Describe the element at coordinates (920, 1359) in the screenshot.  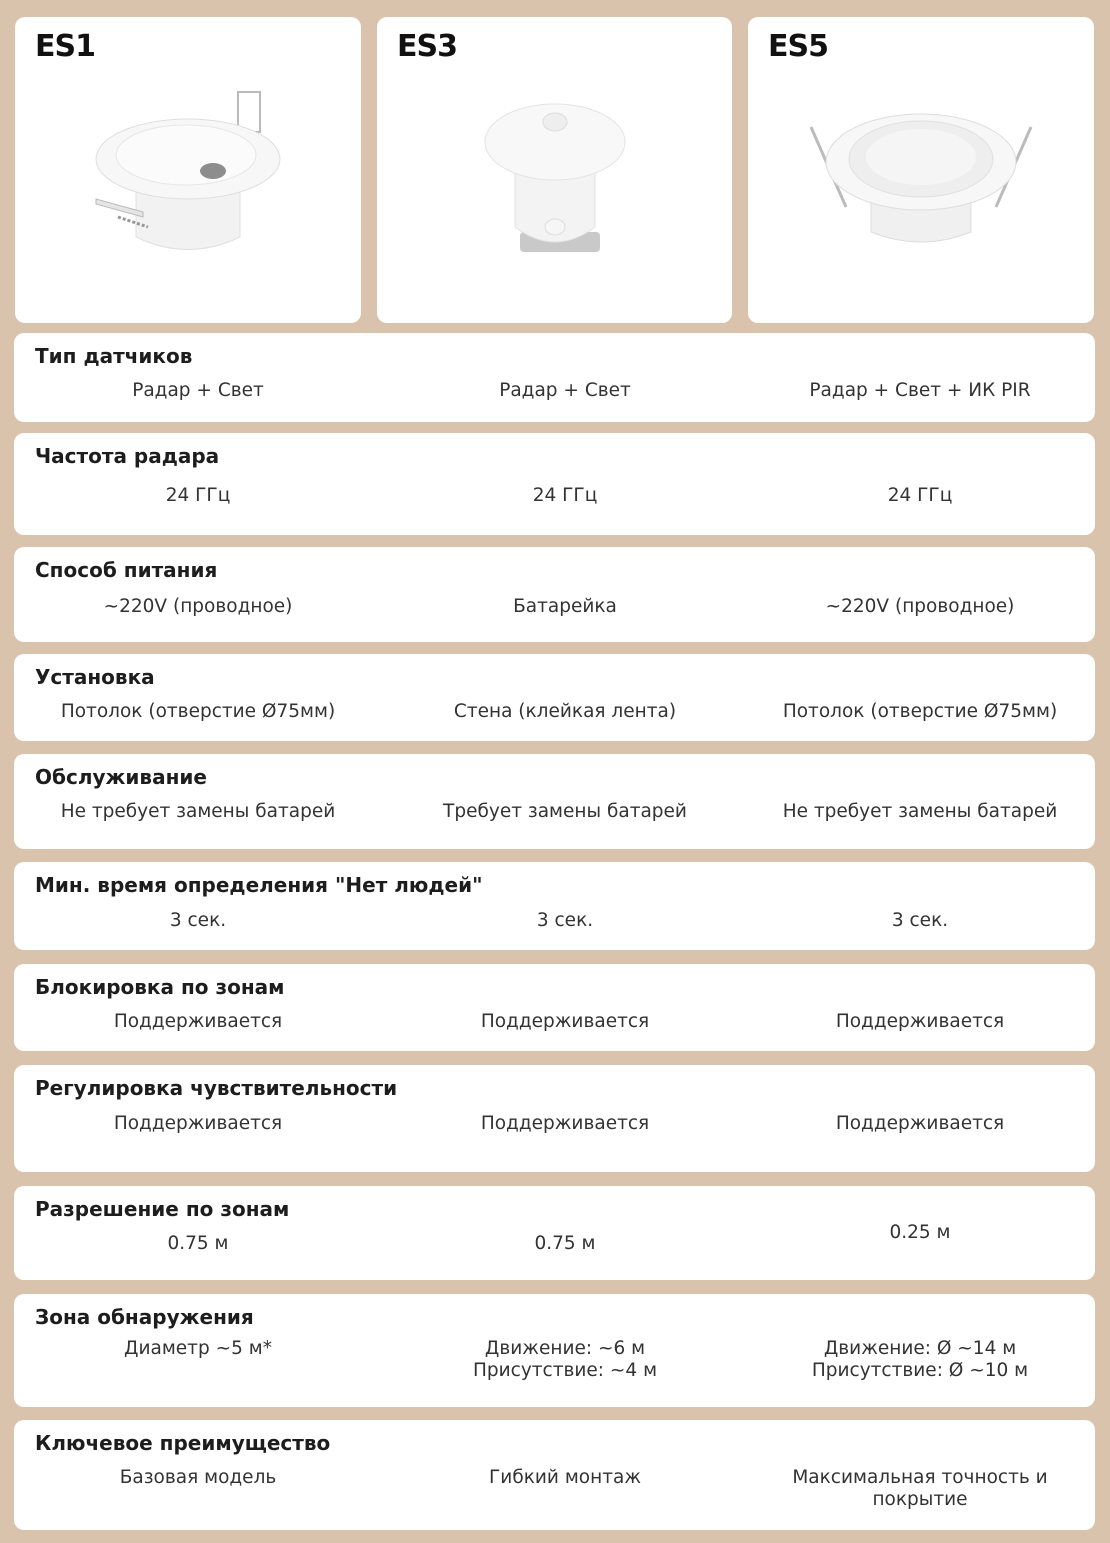
I see `spec-value-es5: Движение: Ø ~14 м Присутствие: Ø ~10 м` at that location.